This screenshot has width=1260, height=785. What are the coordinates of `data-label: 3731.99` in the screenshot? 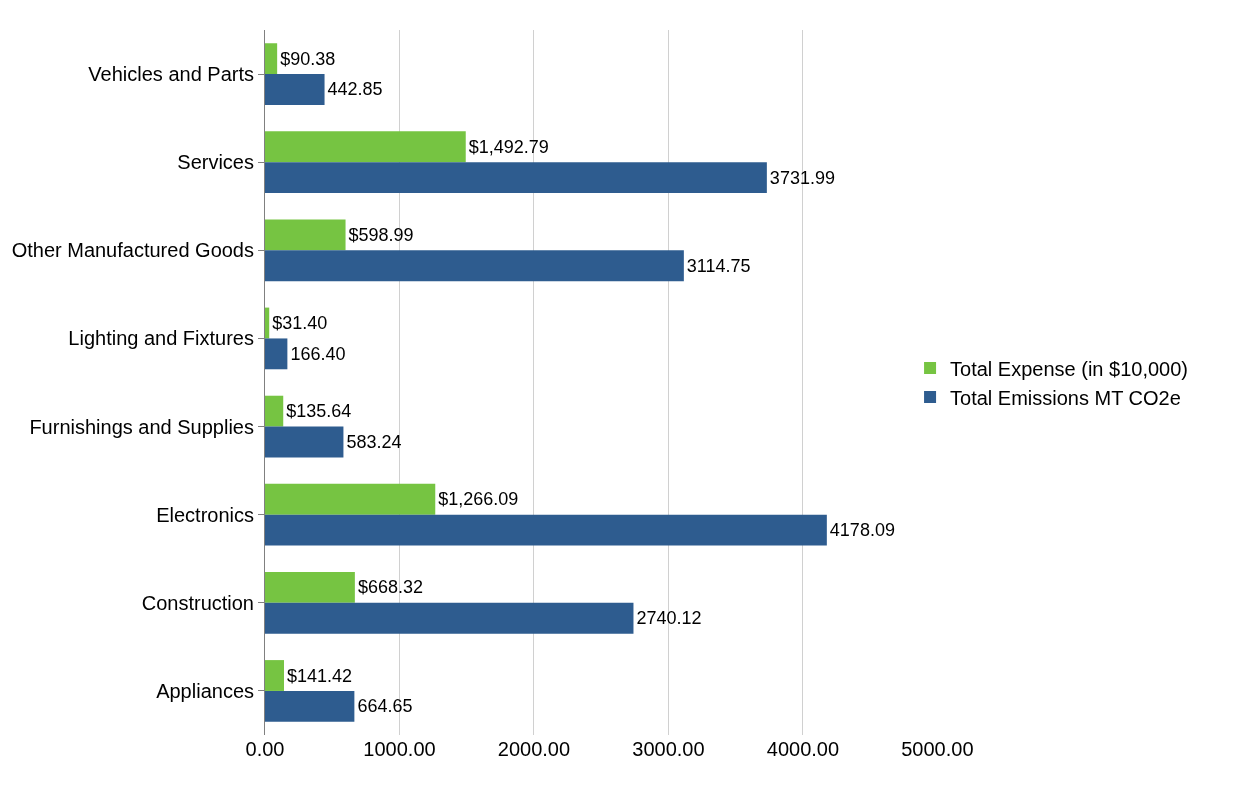 It's located at (802, 177).